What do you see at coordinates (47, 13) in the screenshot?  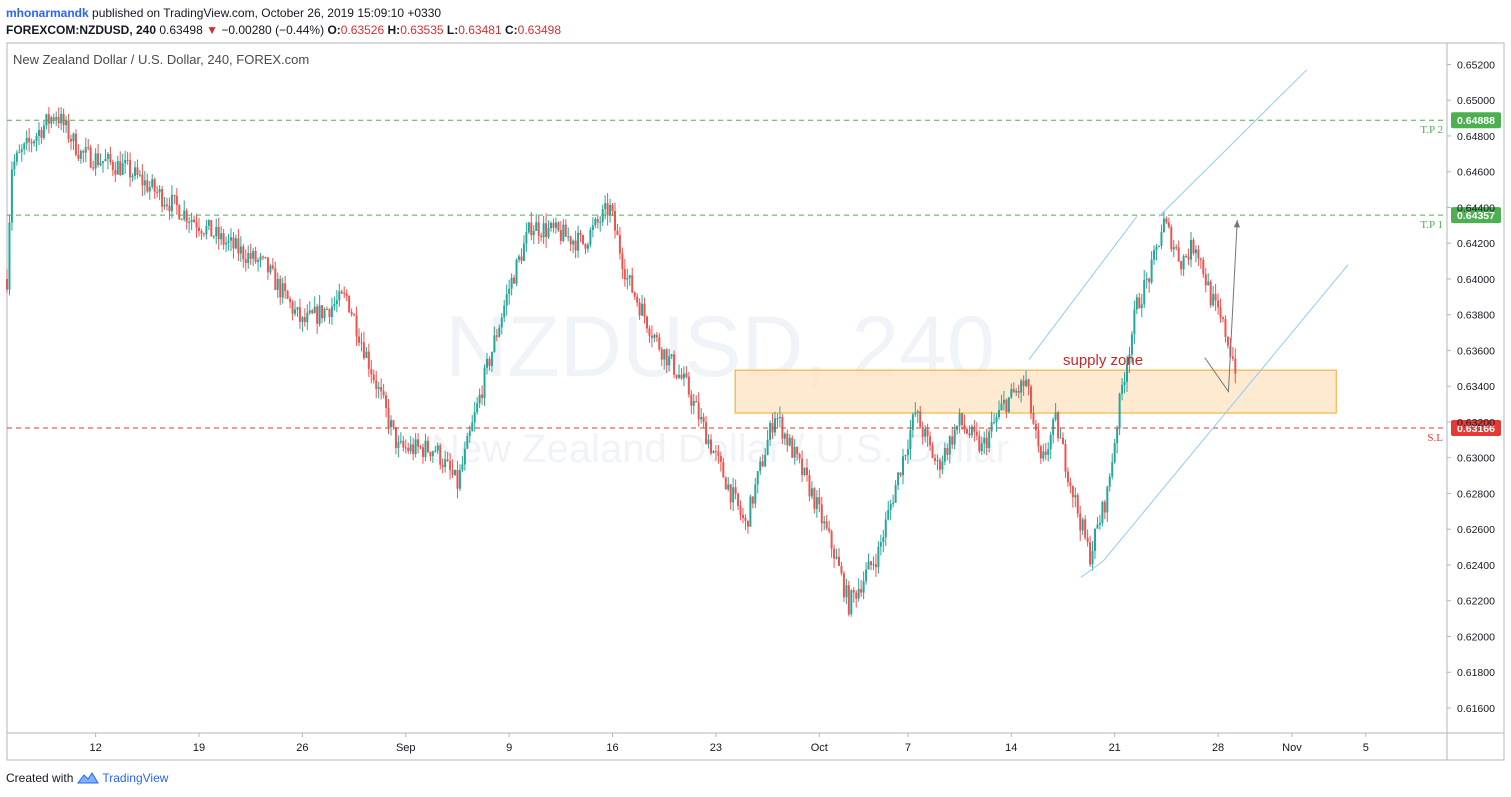 I see `author-link: mhonarmandk` at bounding box center [47, 13].